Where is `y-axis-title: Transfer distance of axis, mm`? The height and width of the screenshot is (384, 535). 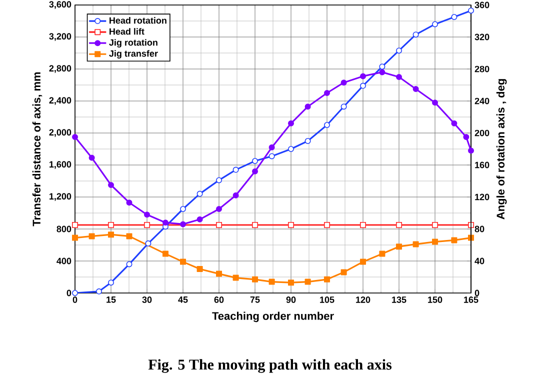
y-axis-title: Transfer distance of axis, mm is located at coordinates (37, 149).